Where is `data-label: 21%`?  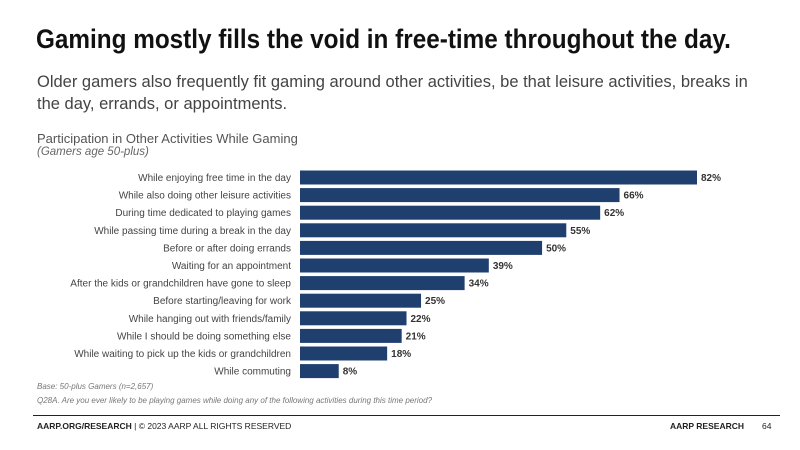
data-label: 21% is located at coordinates (416, 336).